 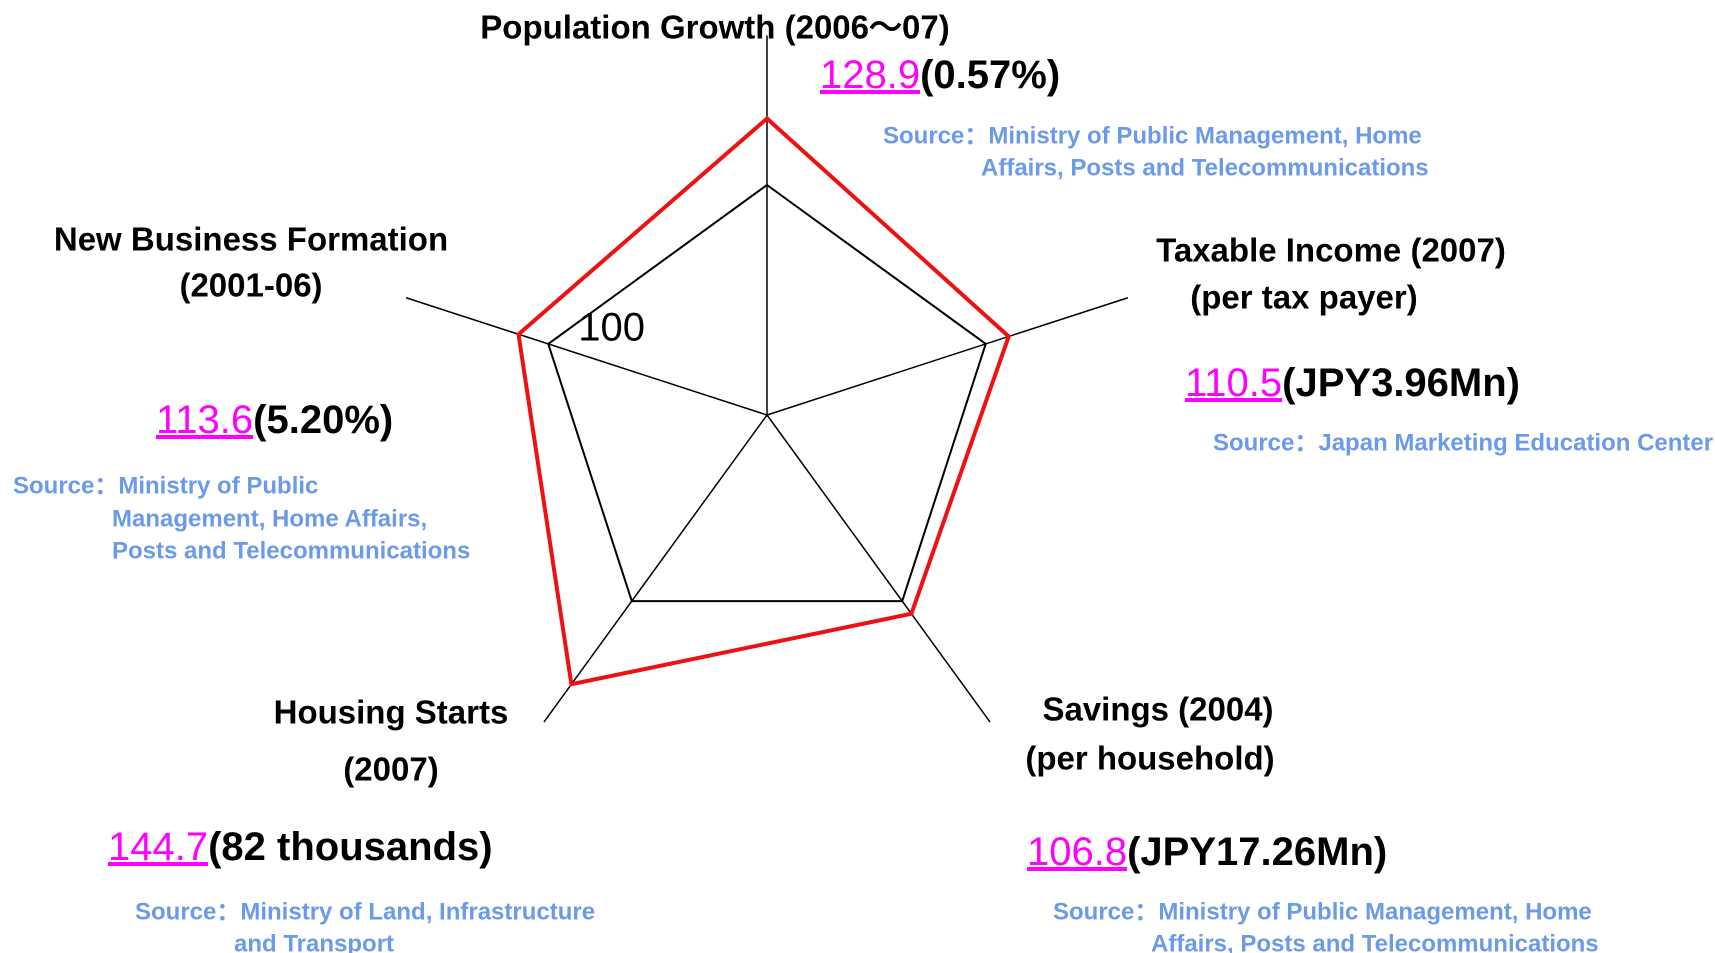 I want to click on value-detail: (JPY3.96Mn), so click(x=1401, y=383).